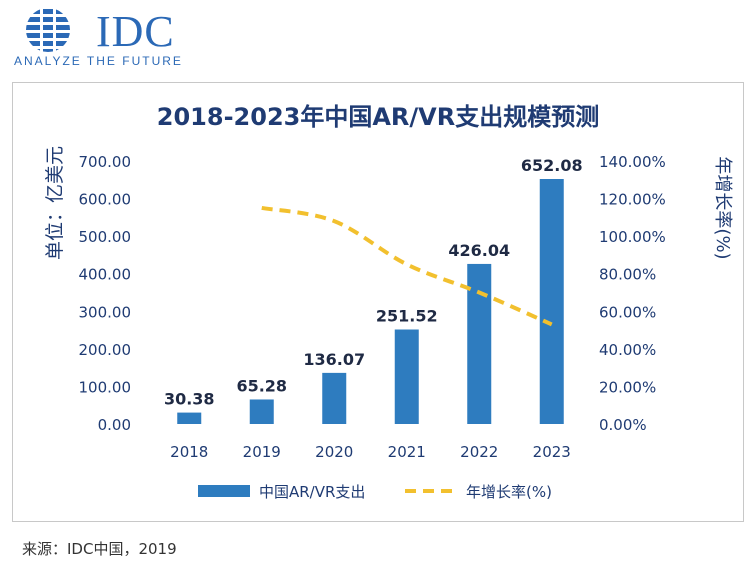  I want to click on y-tick-label: 300.00, so click(105, 312).